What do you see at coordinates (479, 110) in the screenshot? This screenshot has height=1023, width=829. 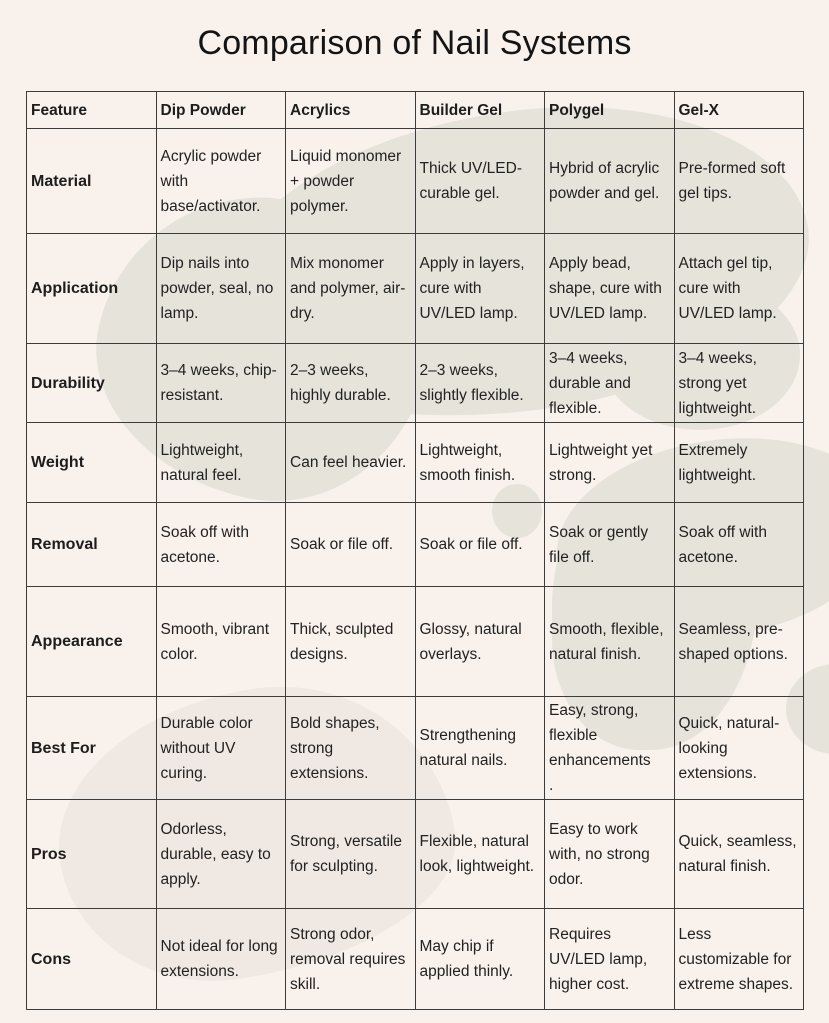 I see `column-header-builder-gel: Builder Gel` at bounding box center [479, 110].